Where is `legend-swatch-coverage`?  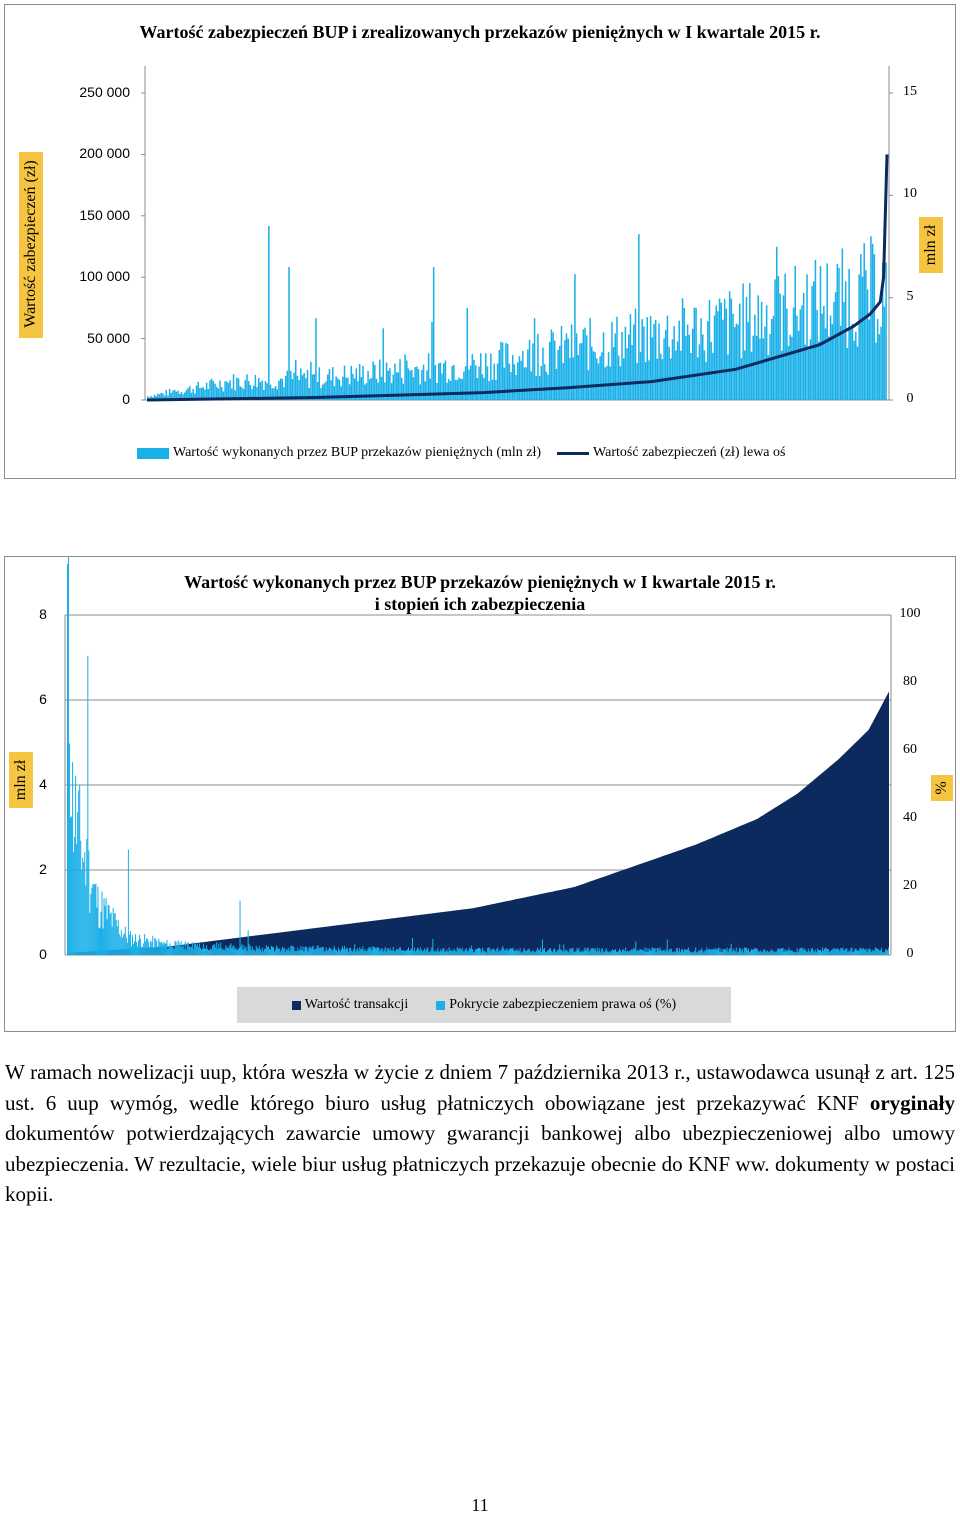
legend-swatch-coverage is located at coordinates (441, 1005).